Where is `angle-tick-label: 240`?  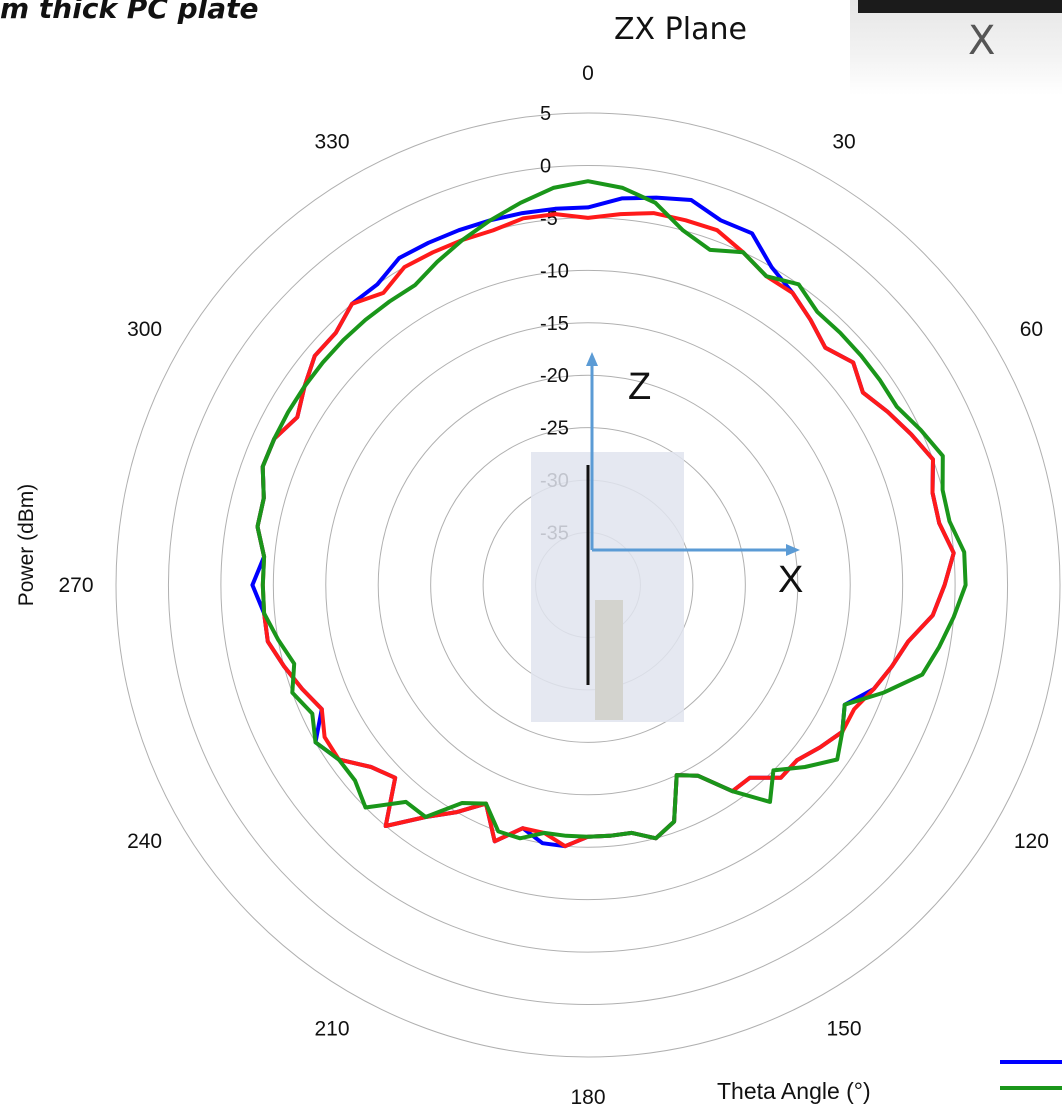
angle-tick-label: 240 is located at coordinates (144, 841).